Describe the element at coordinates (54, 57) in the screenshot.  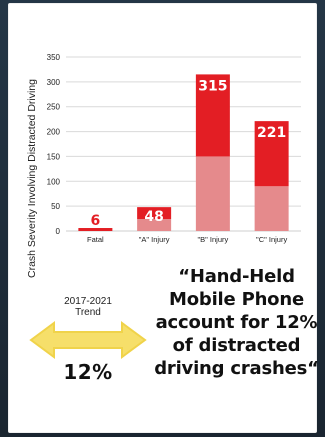
I see `y-tick-label: 350` at that location.